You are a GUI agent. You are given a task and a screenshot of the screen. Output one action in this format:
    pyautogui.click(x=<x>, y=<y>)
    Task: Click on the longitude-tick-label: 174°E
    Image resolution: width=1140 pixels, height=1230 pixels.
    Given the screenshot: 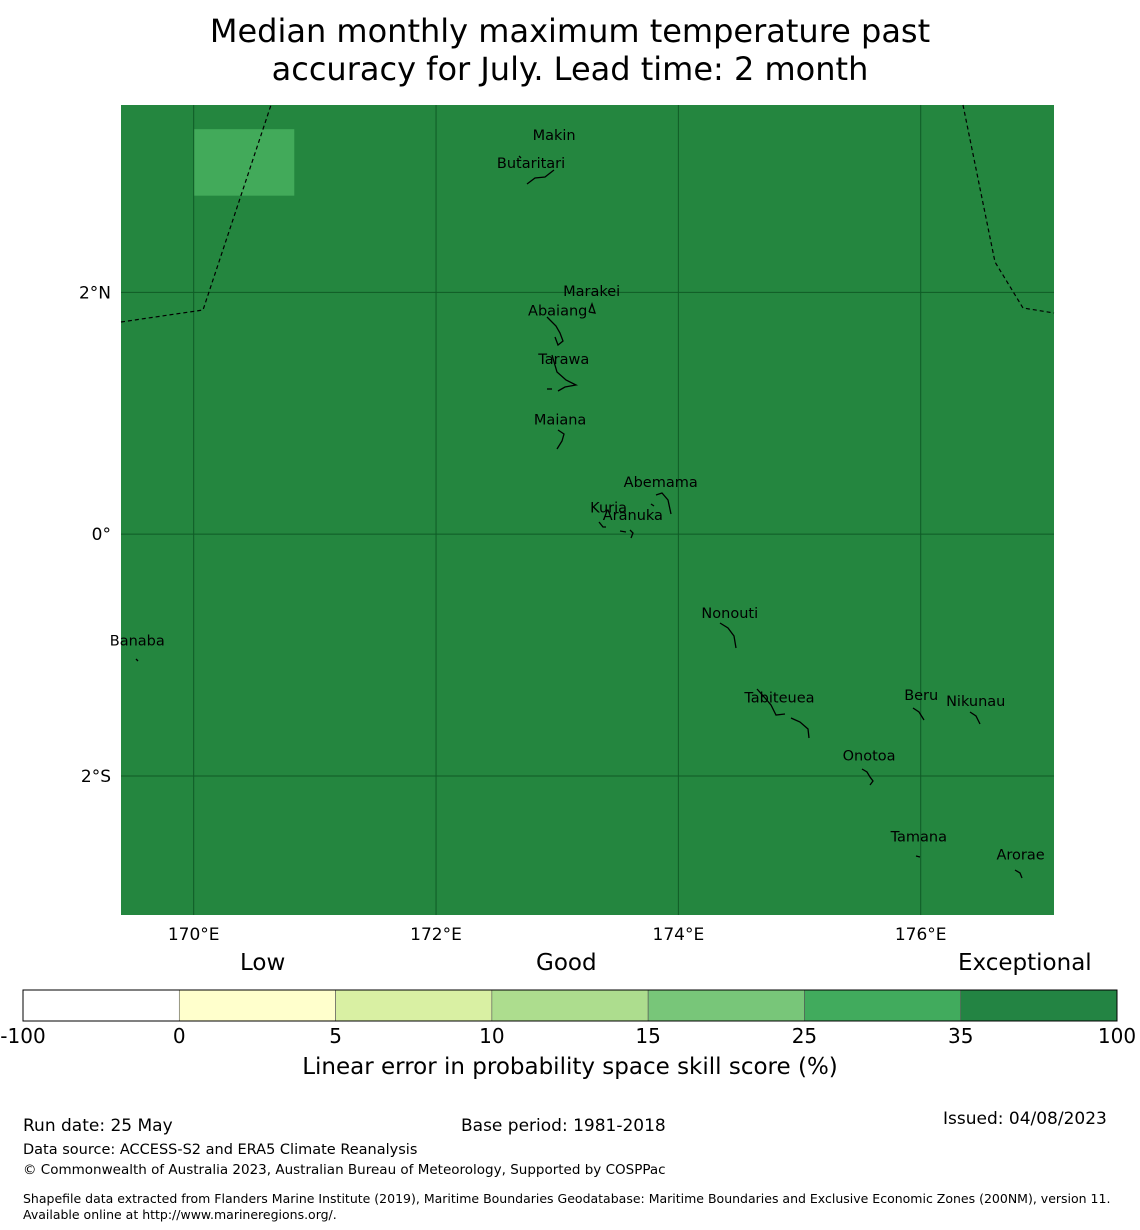 What is the action you would take?
    pyautogui.click(x=679, y=935)
    